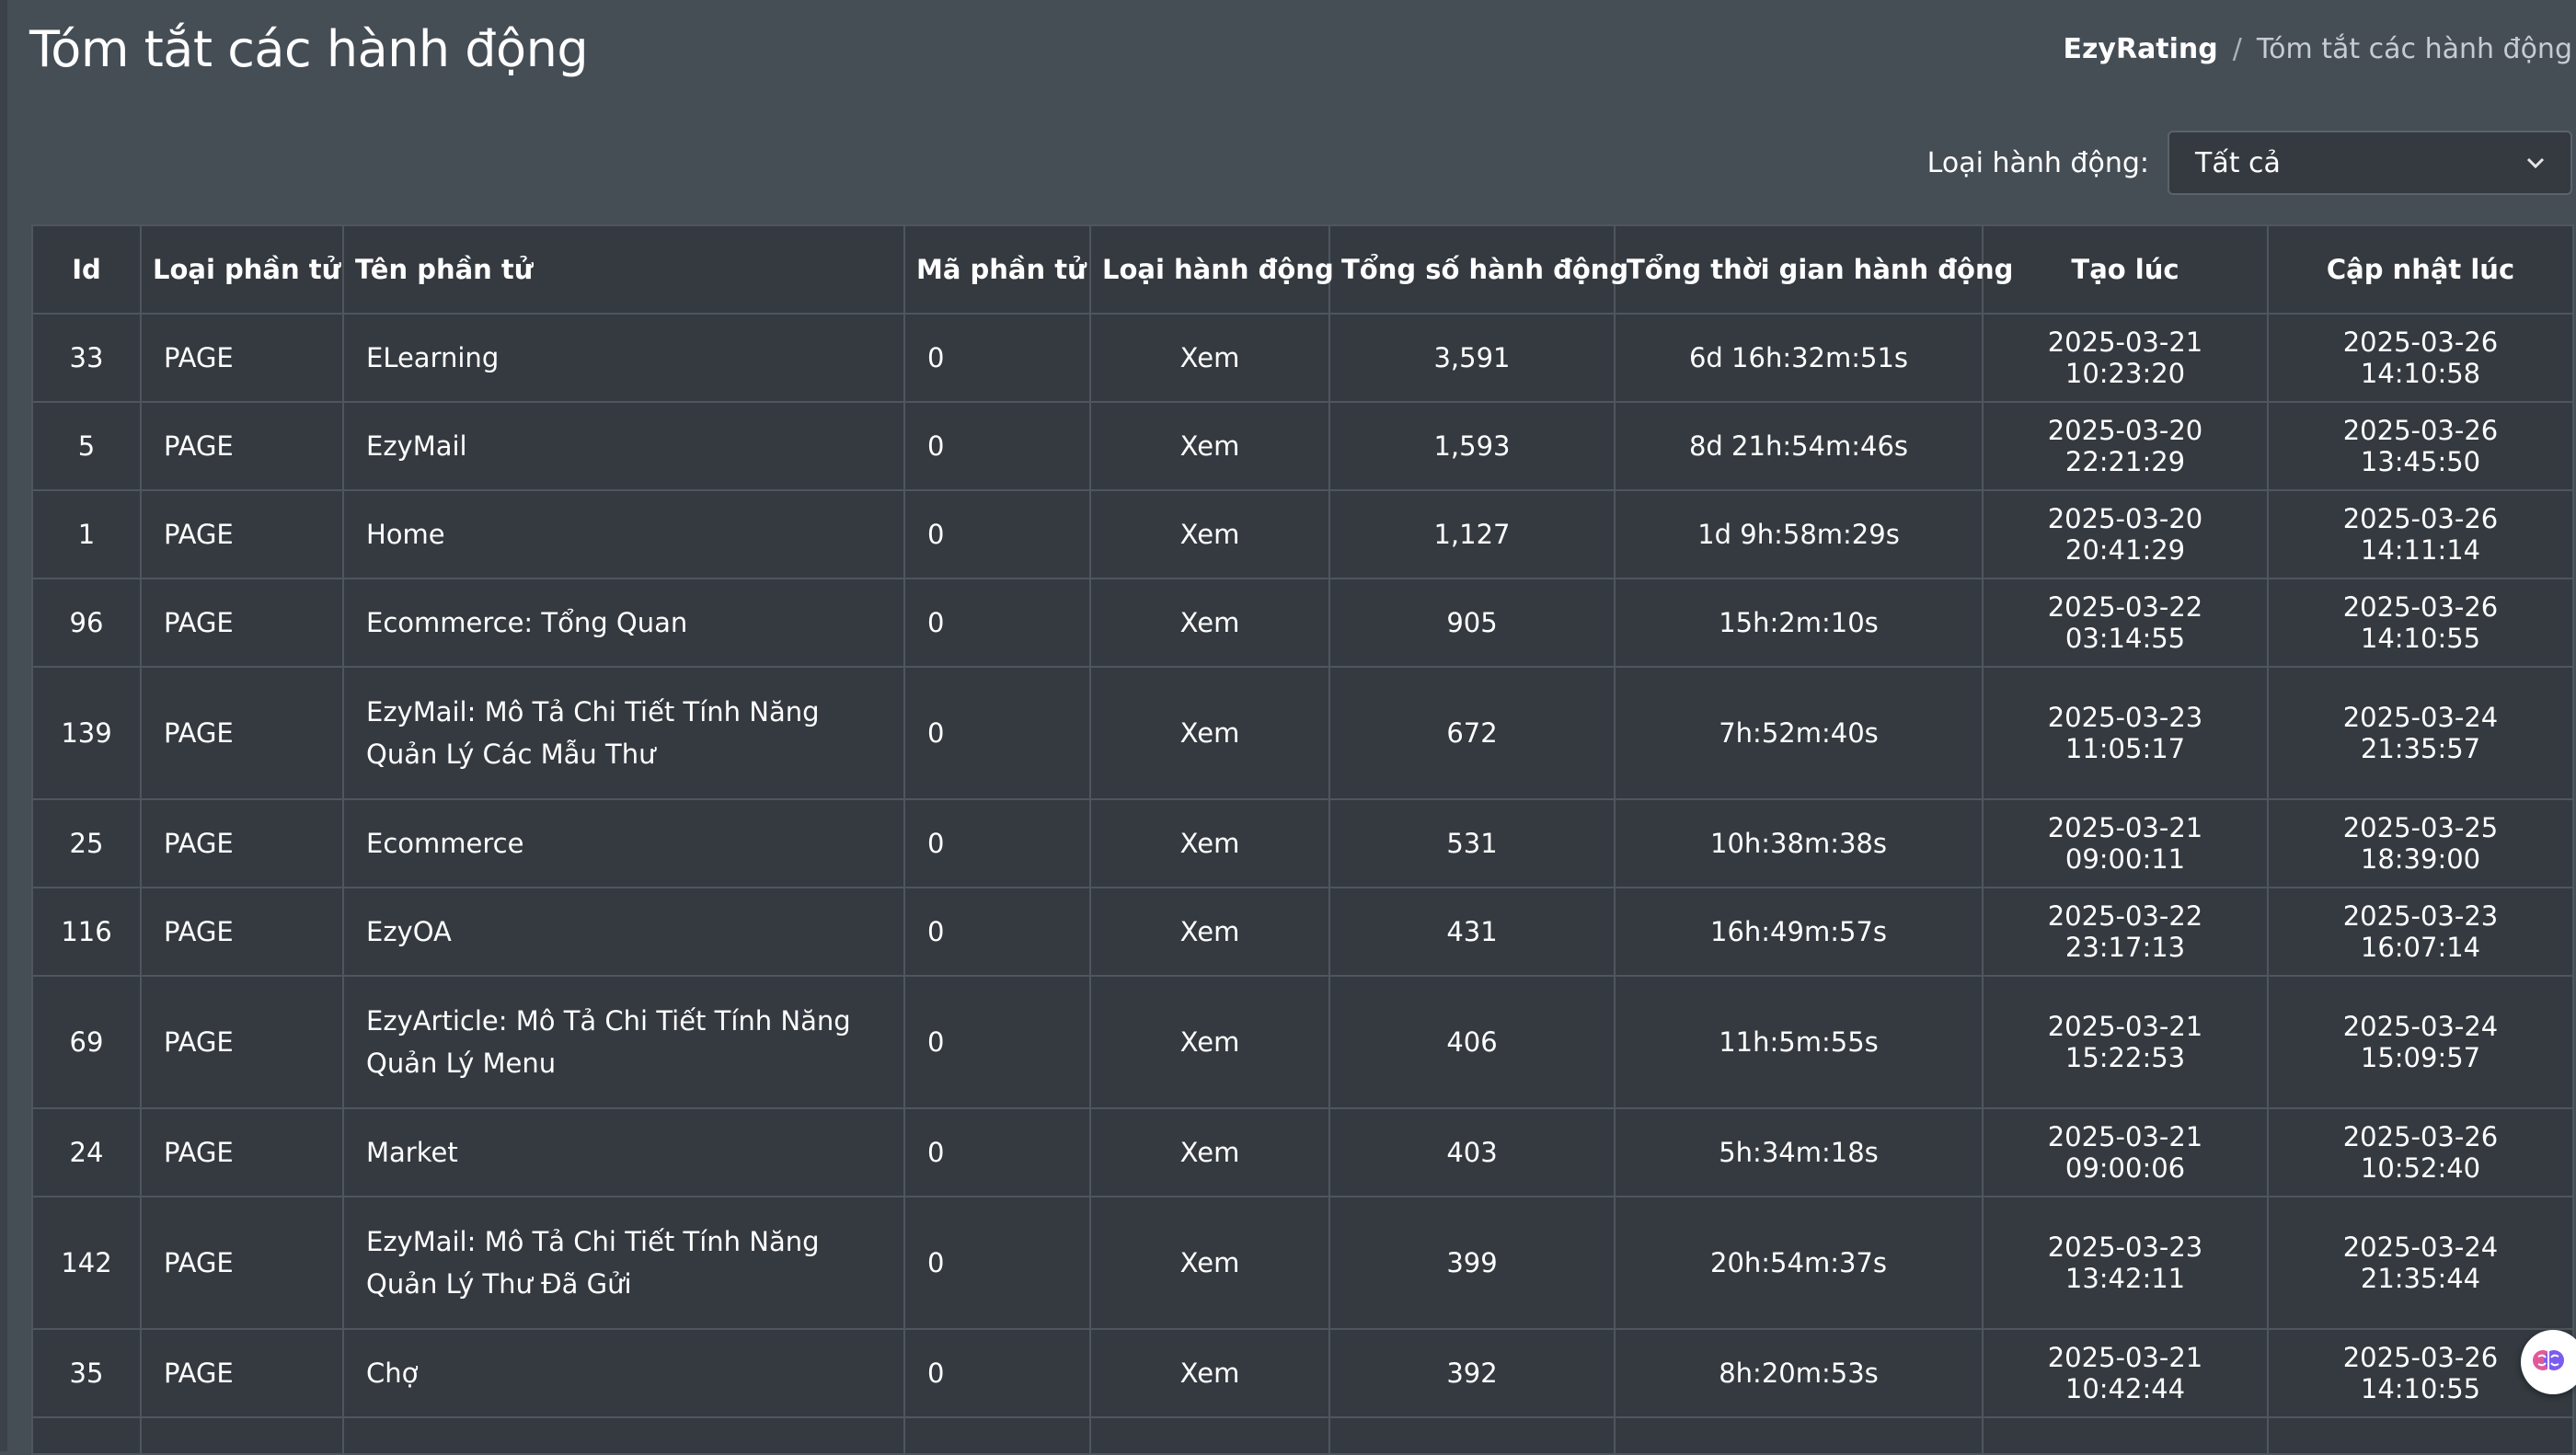 This screenshot has width=2576, height=1455. Describe the element at coordinates (309, 49) in the screenshot. I see `page-title: Tóm tắt các hành động` at that location.